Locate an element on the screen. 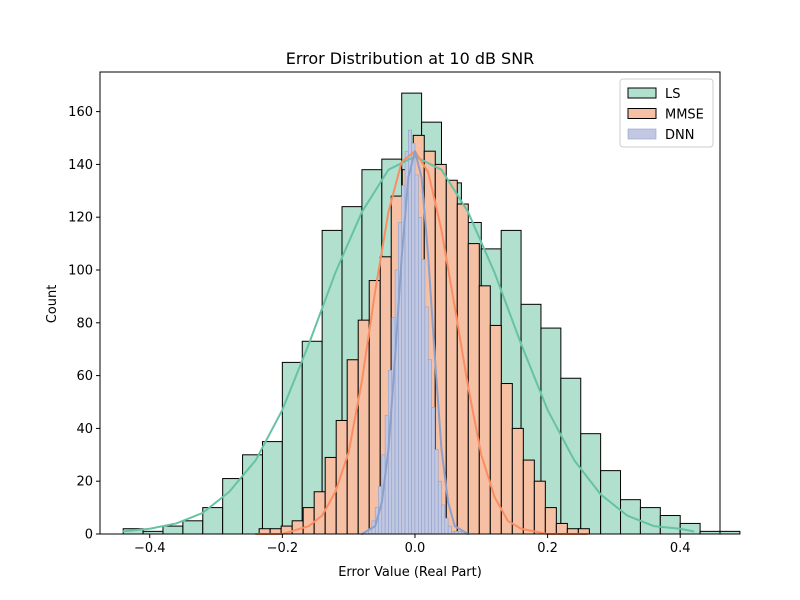  kde-curve-dnn is located at coordinates (415, 342).